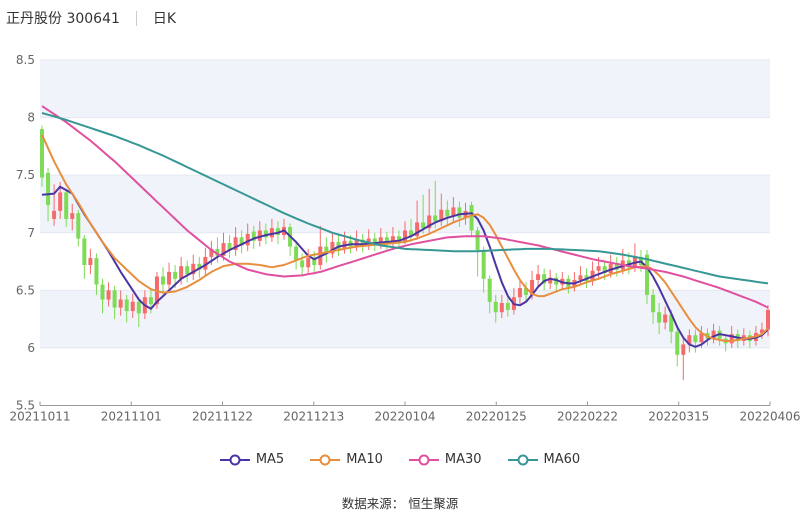  Describe the element at coordinates (234, 459) in the screenshot. I see `ma5-legend-marker-icon` at that location.